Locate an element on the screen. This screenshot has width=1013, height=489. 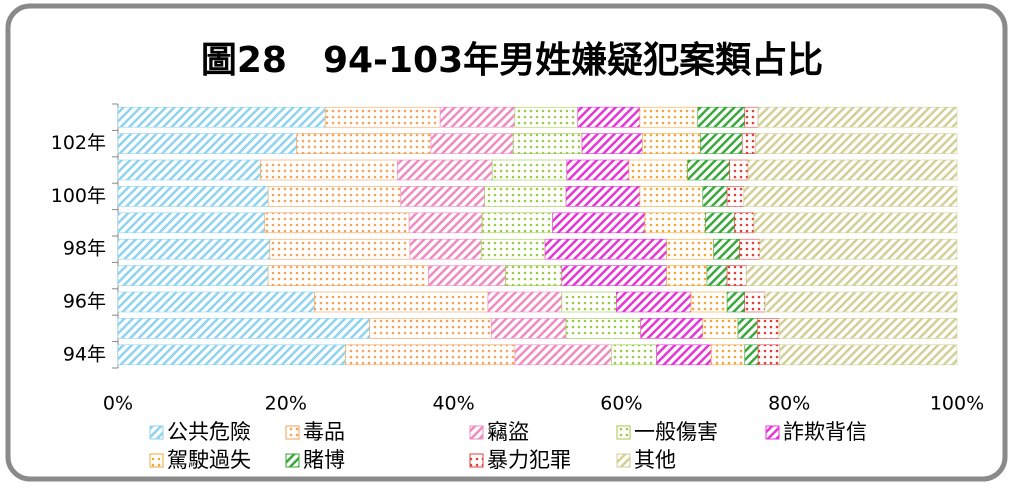
x-tick-label: 100% is located at coordinates (957, 404).